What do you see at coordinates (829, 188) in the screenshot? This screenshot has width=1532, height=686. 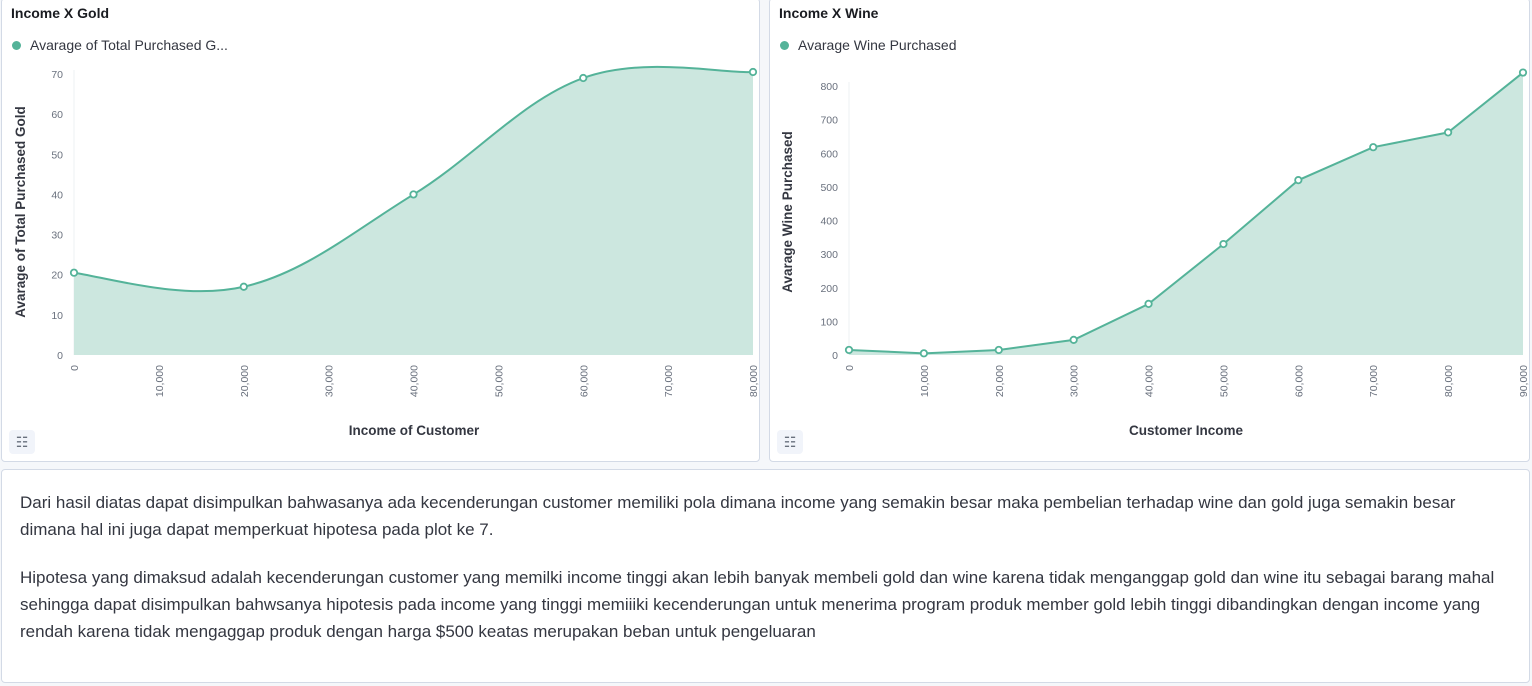 I see `y-tick-label: 500` at bounding box center [829, 188].